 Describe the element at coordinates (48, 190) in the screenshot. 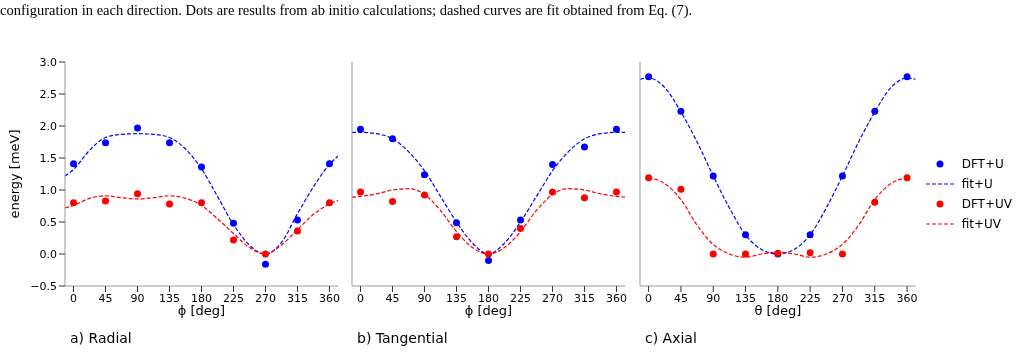

I see `y-tick-label: 1.0` at that location.